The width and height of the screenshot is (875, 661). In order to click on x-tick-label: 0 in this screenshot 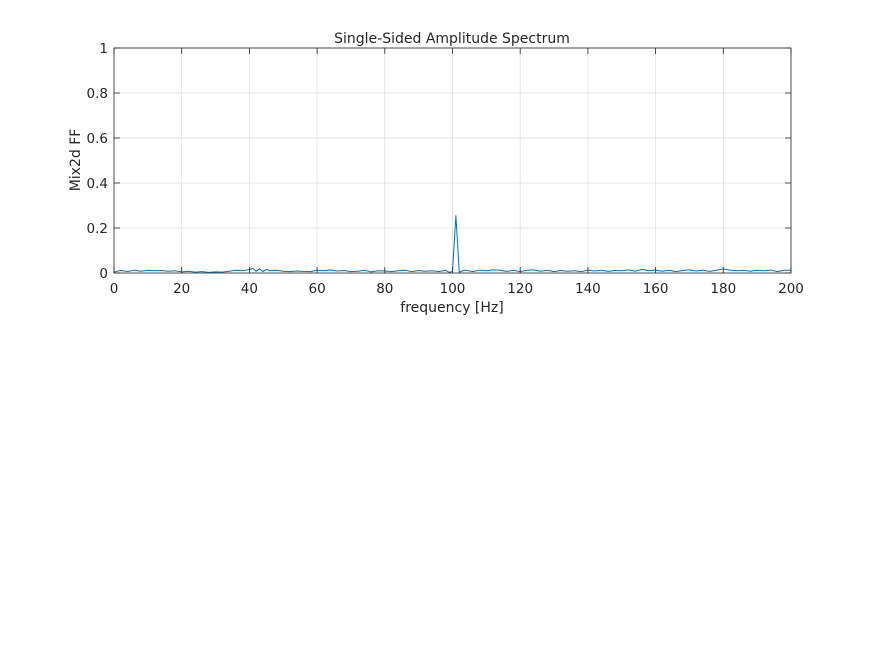, I will do `click(114, 289)`.